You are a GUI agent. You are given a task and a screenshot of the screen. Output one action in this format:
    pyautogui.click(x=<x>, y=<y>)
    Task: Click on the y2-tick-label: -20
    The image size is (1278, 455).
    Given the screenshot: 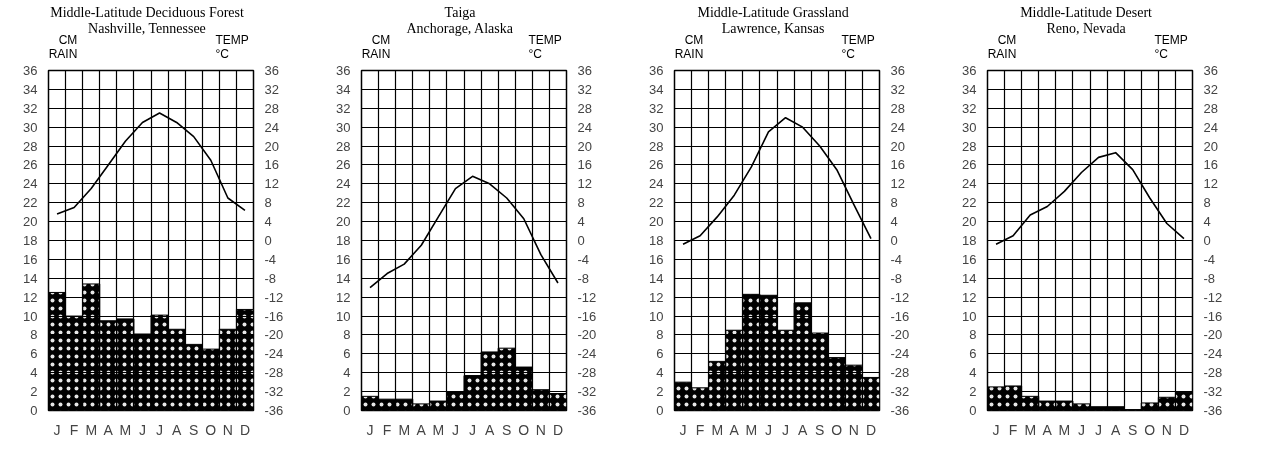 What is the action you would take?
    pyautogui.click(x=587, y=335)
    